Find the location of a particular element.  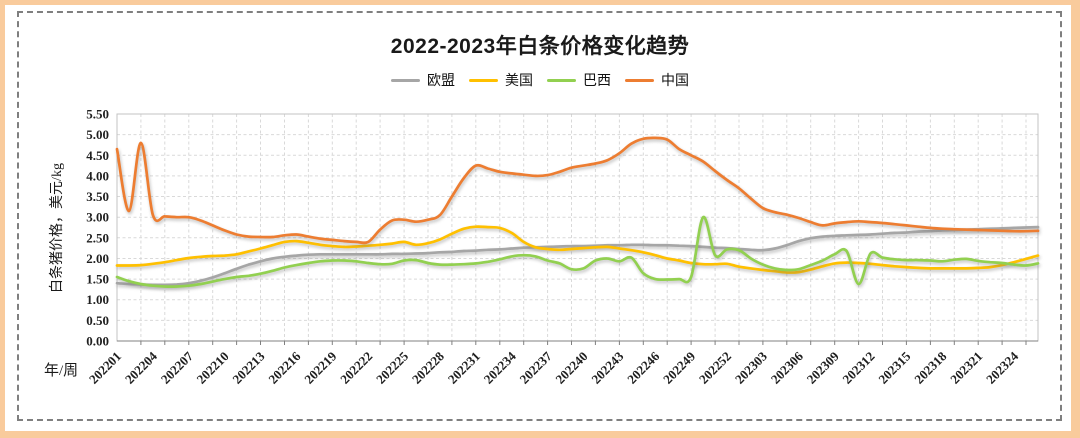

x-tick-label: 202312 is located at coordinates (858, 368).